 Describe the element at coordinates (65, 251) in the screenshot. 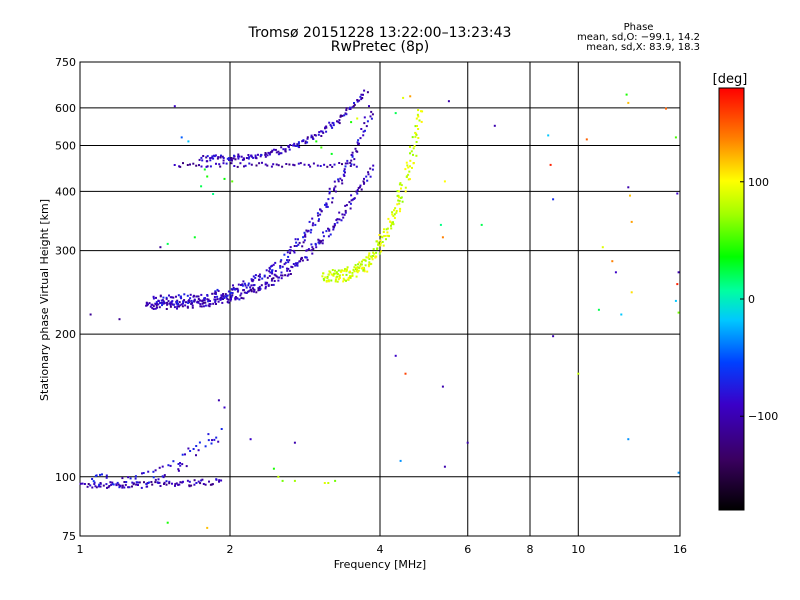

I see `y-tick-label: 300` at that location.